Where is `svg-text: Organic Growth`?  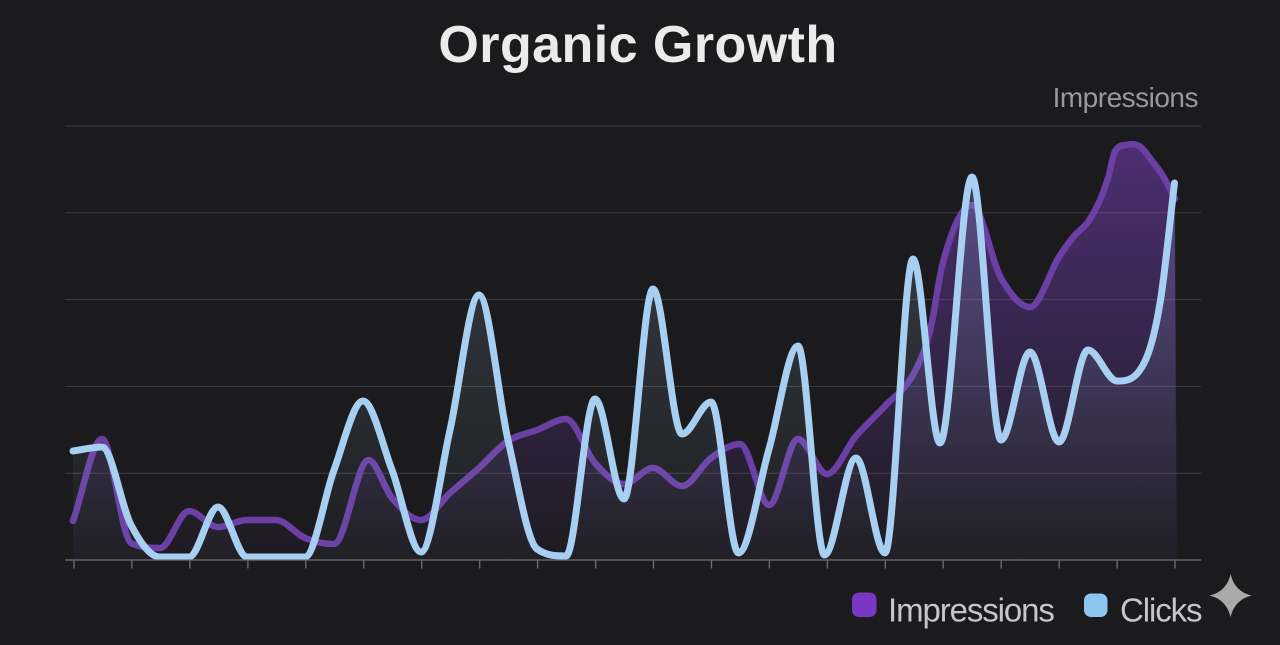
svg-text: Organic Growth is located at coordinates (637, 45).